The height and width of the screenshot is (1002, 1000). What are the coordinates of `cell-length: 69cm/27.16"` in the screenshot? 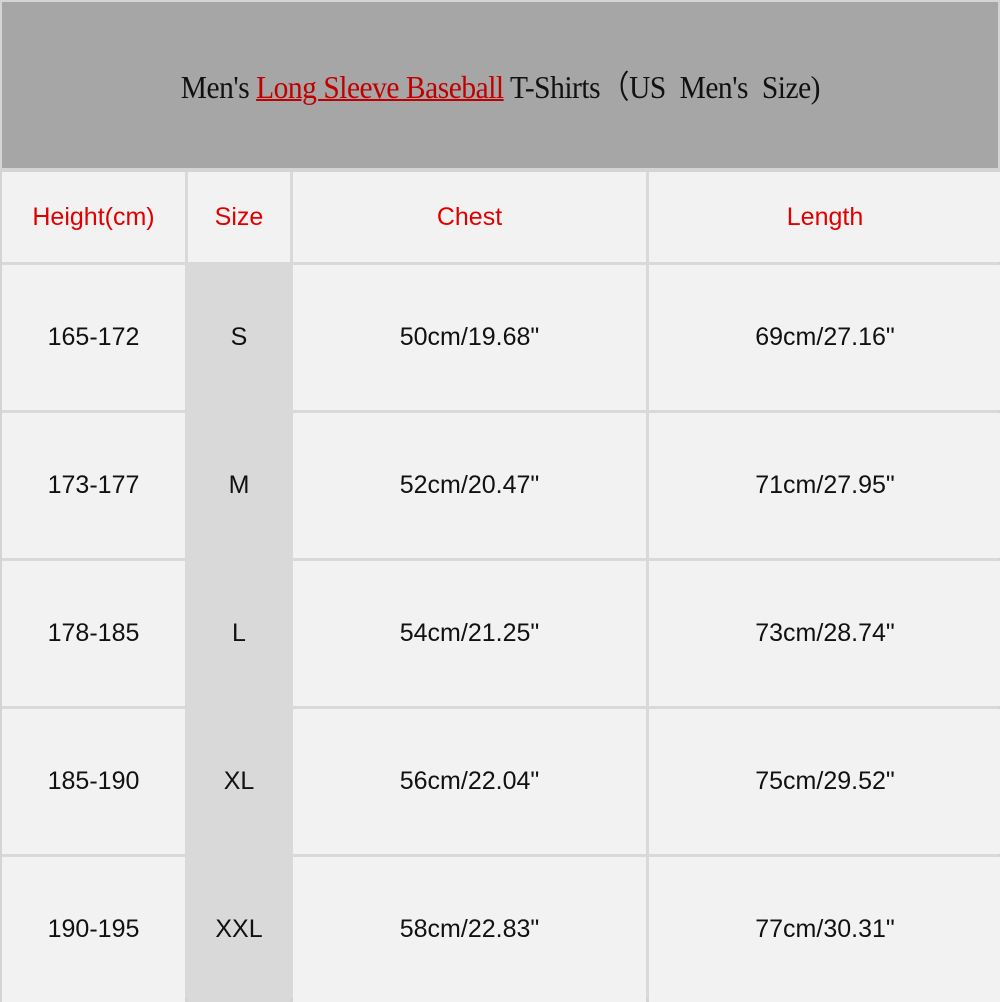 It's located at (824, 337).